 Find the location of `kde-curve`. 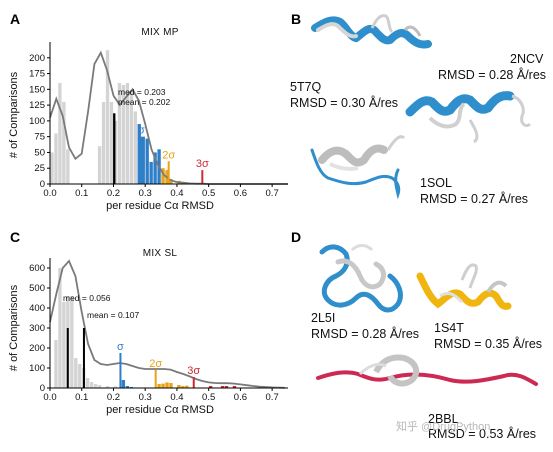

kde-curve is located at coordinates (167, 324).